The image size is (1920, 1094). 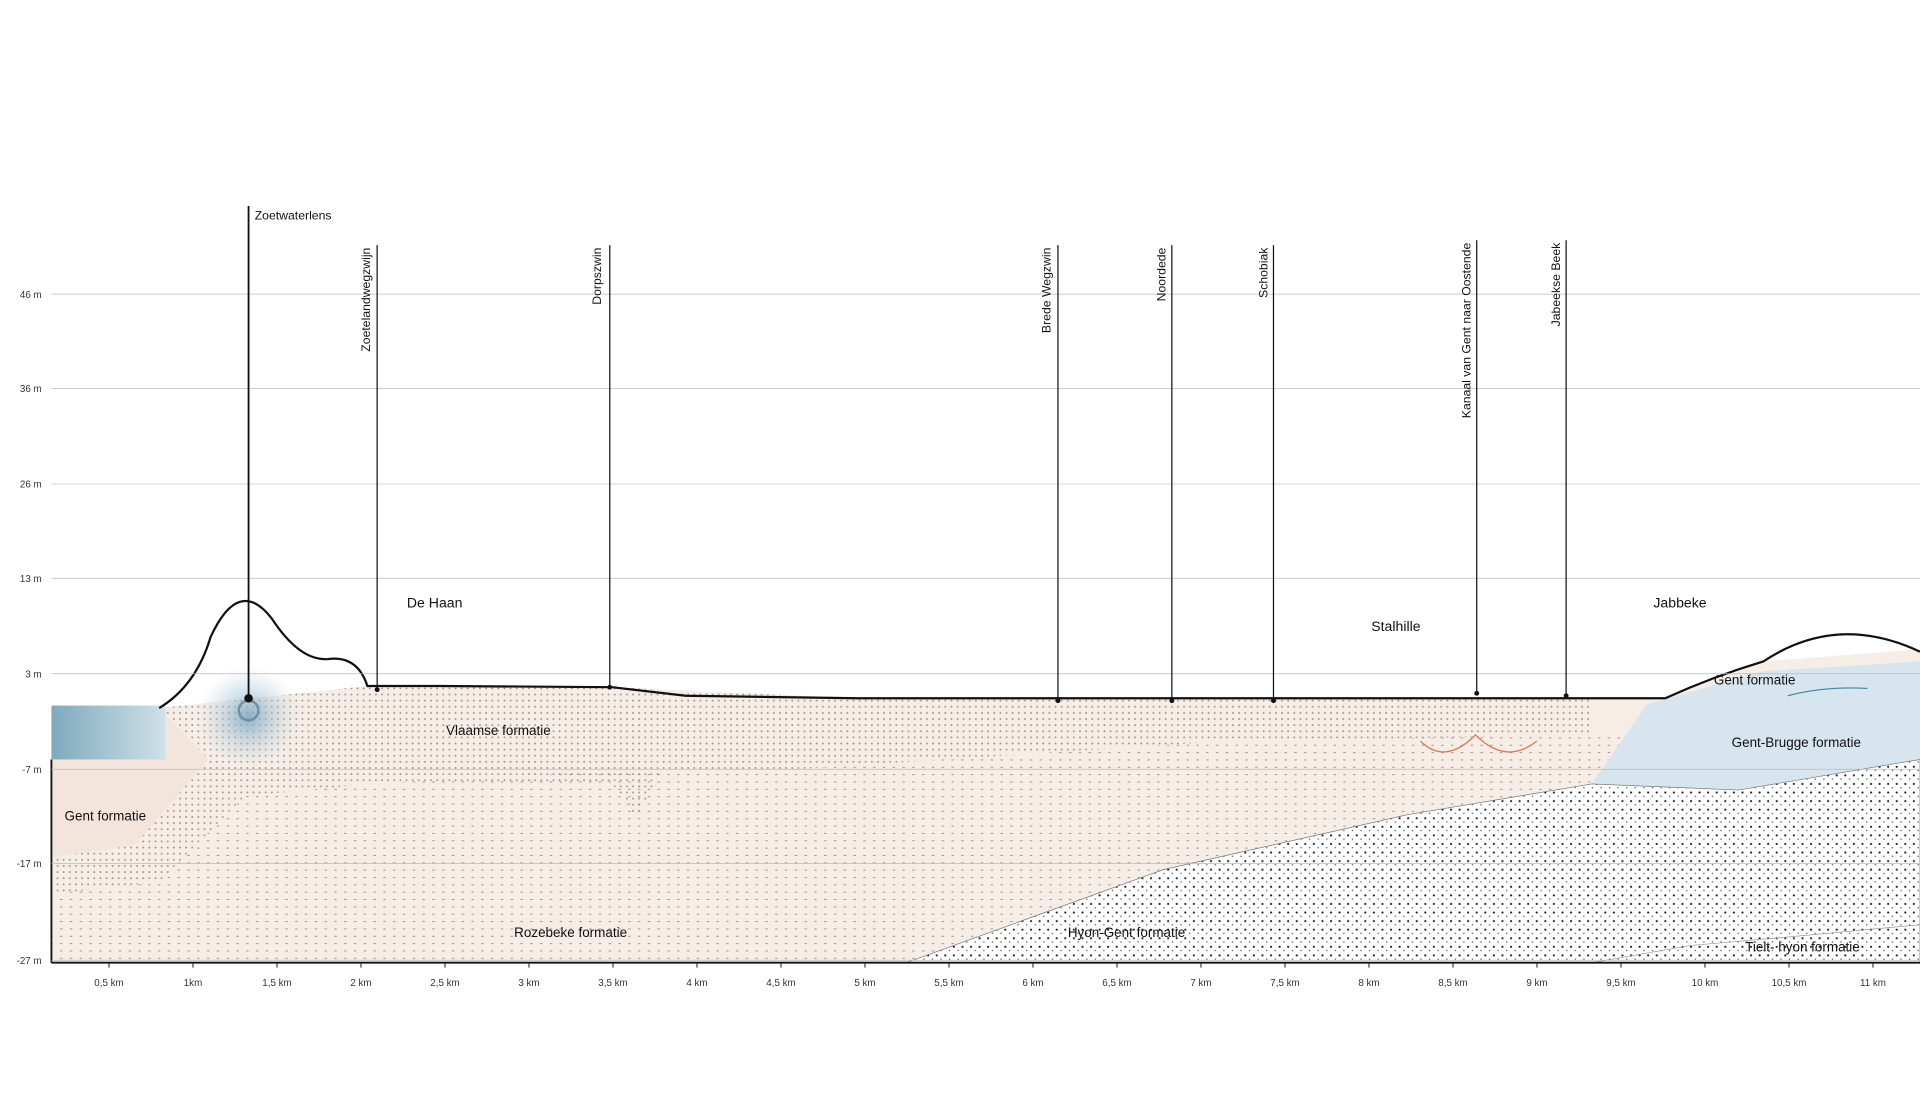 What do you see at coordinates (32, 770) in the screenshot?
I see `y-axis-label: -7 m` at bounding box center [32, 770].